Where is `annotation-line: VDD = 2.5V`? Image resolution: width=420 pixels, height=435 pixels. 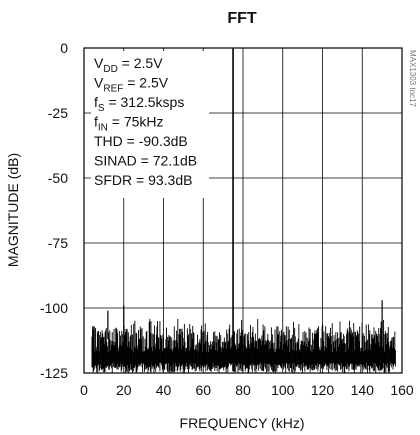
annotation-line: VDD = 2.5V is located at coordinates (128, 65).